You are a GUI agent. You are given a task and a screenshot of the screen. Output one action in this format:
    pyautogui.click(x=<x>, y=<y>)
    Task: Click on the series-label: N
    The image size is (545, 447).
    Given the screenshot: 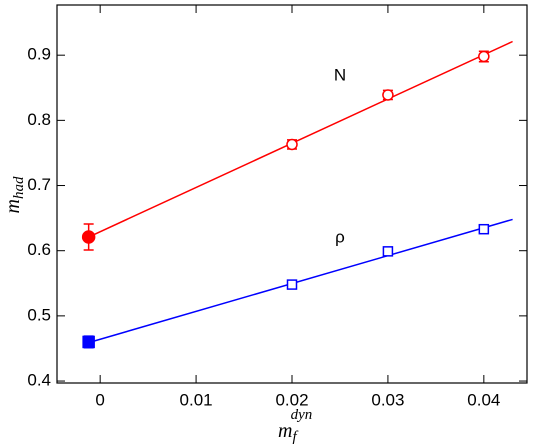 What is the action you would take?
    pyautogui.click(x=340, y=74)
    